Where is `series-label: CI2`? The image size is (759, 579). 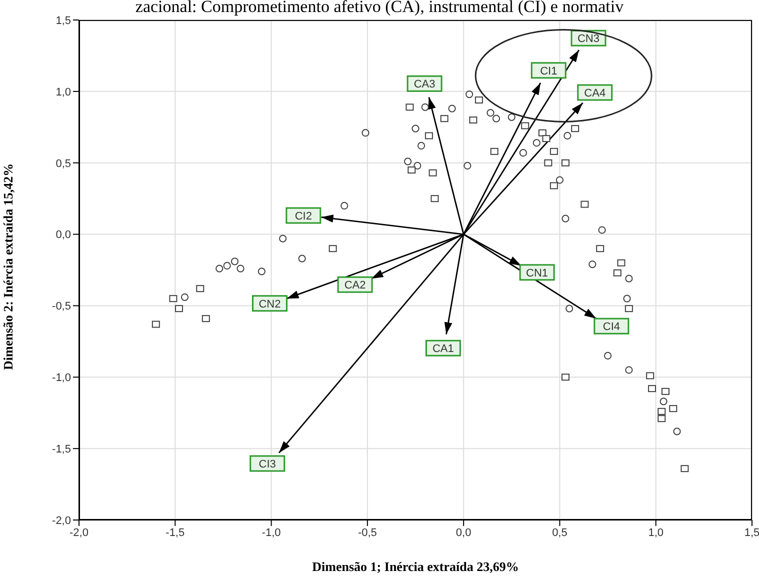 series-label: CI2 is located at coordinates (303, 216).